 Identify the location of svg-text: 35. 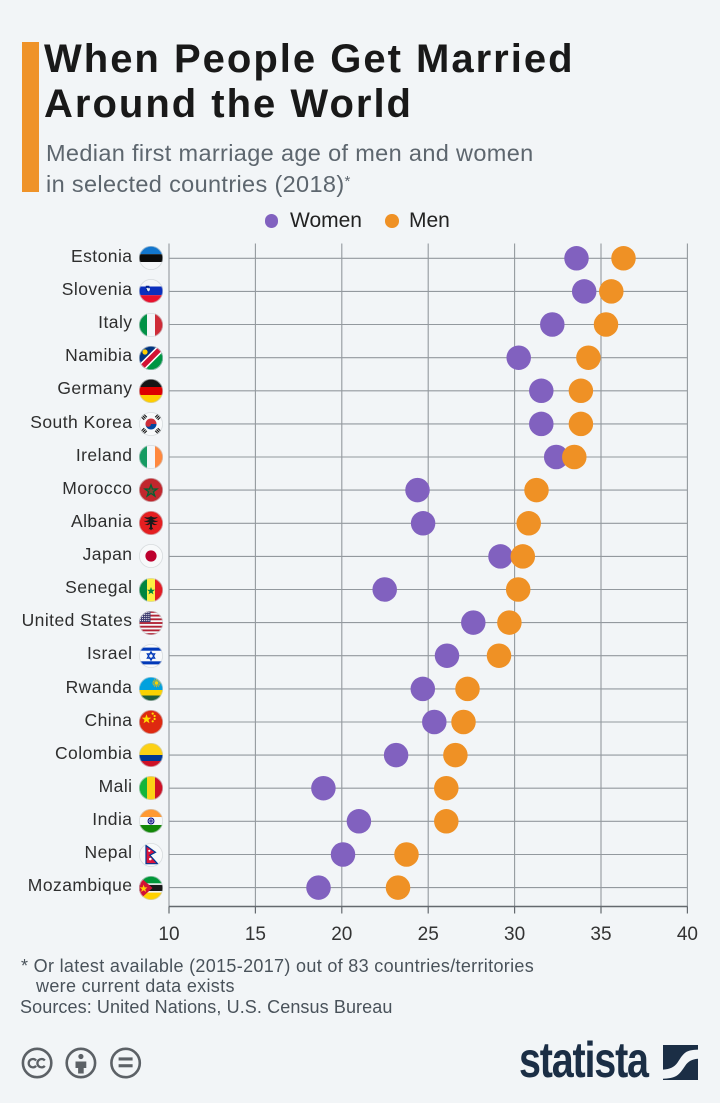
(600, 934).